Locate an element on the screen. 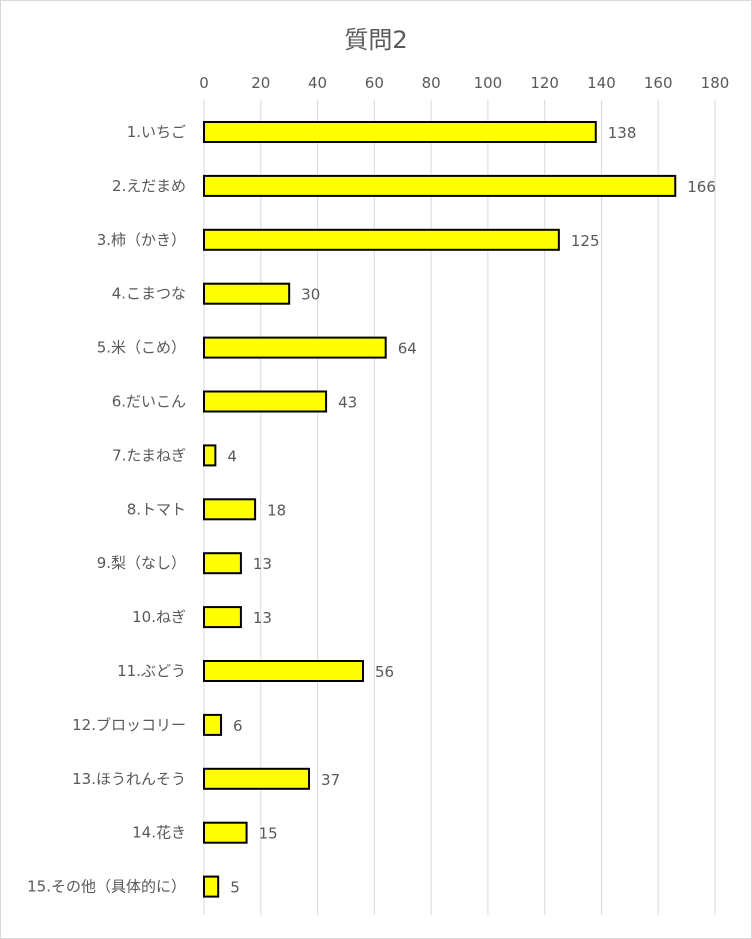 This screenshot has width=752, height=939. x-tick-label: 80 is located at coordinates (431, 83).